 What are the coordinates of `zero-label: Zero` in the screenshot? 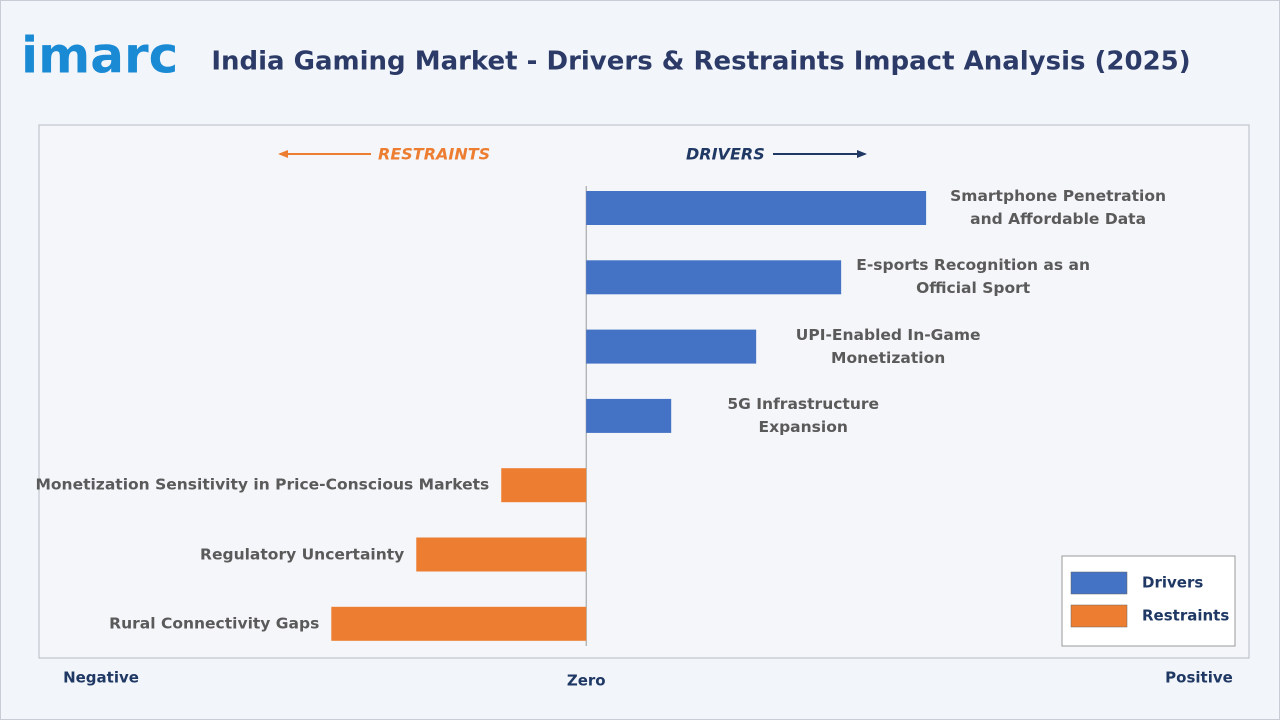 It's located at (586, 681).